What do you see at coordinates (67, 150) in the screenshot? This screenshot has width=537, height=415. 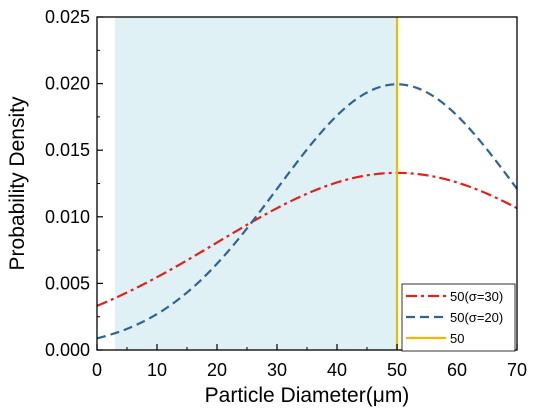 I see `y-tick-label: 0.015` at bounding box center [67, 150].